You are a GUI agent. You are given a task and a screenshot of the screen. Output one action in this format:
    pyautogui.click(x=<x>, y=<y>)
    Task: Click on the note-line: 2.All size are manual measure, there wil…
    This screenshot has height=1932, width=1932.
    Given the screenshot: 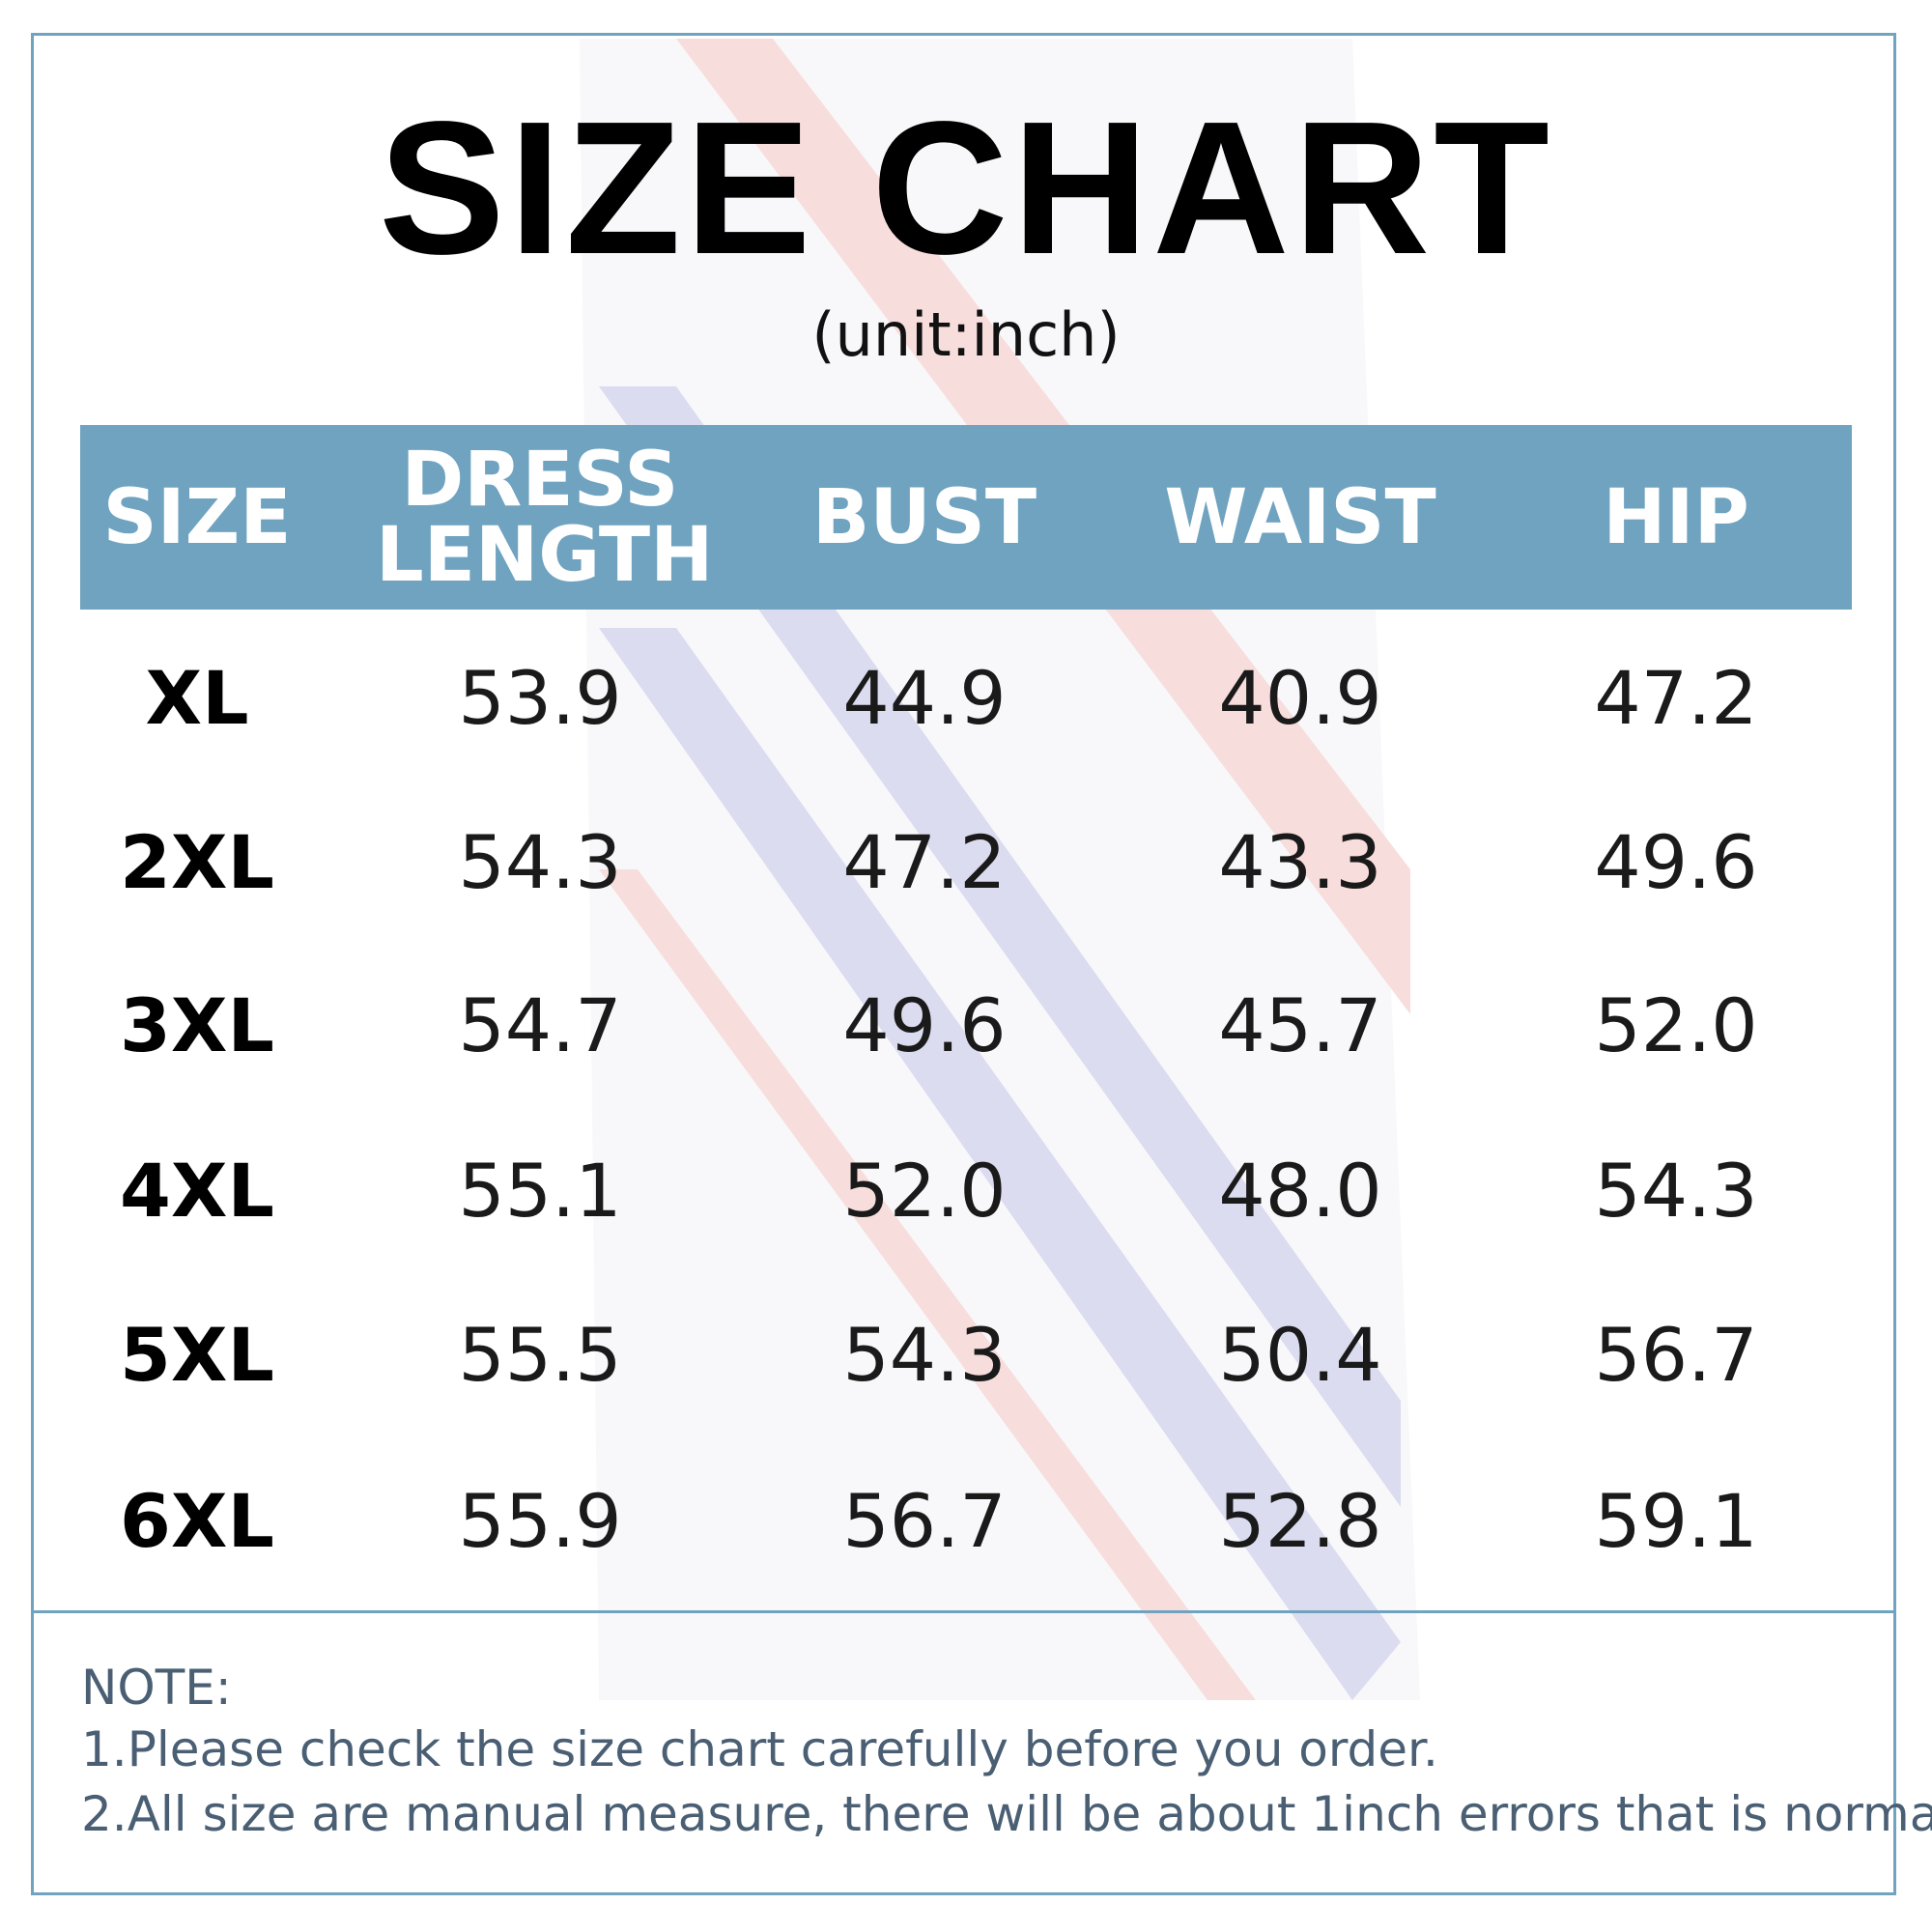 What is the action you would take?
    pyautogui.click(x=1006, y=1814)
    